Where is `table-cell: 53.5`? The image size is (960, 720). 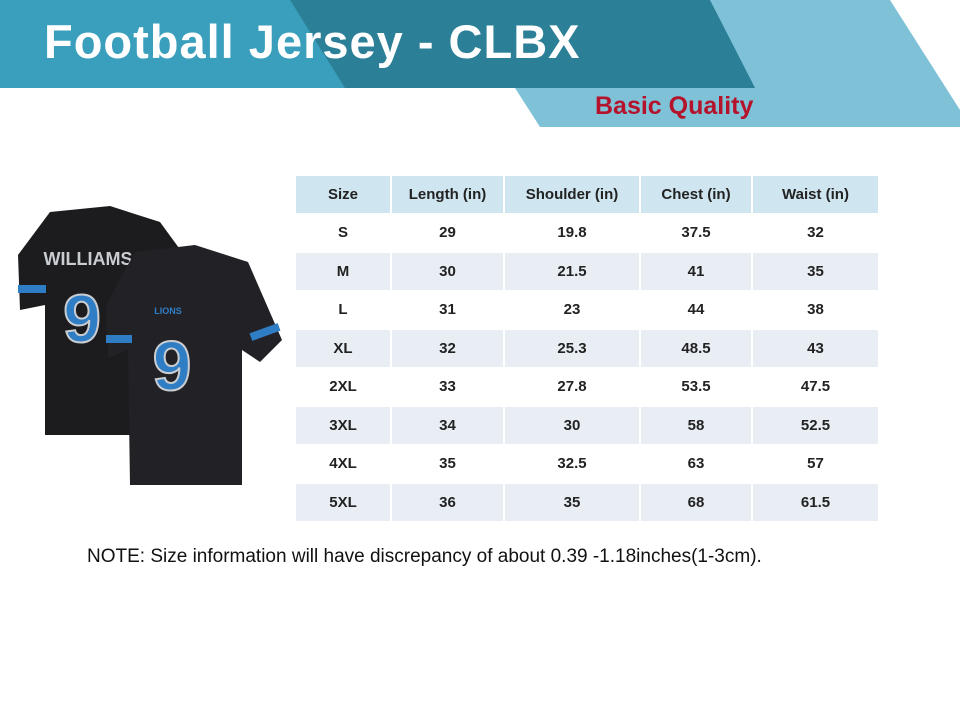
table-cell: 53.5 is located at coordinates (696, 386).